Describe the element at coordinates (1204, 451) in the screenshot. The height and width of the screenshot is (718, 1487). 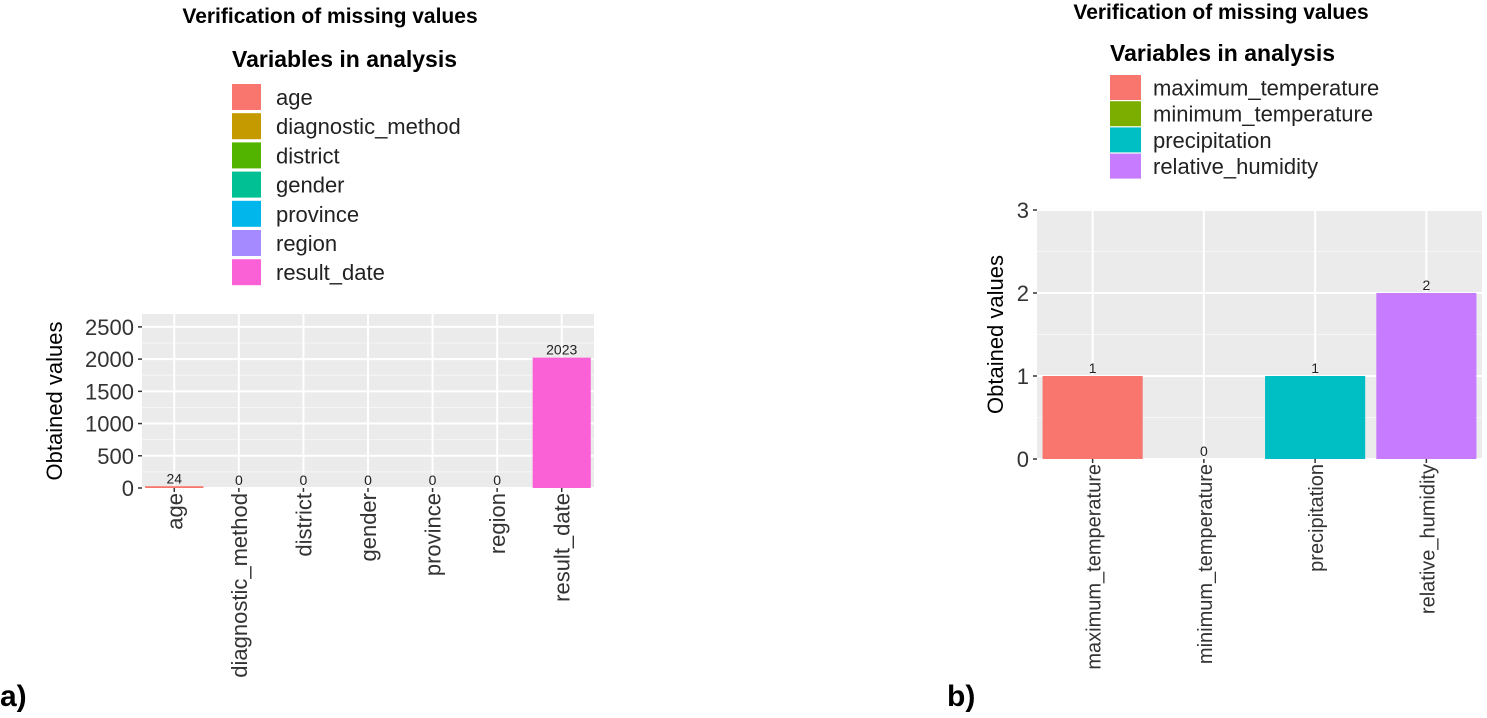
I see `data-label-minimum_temperature: 0` at that location.